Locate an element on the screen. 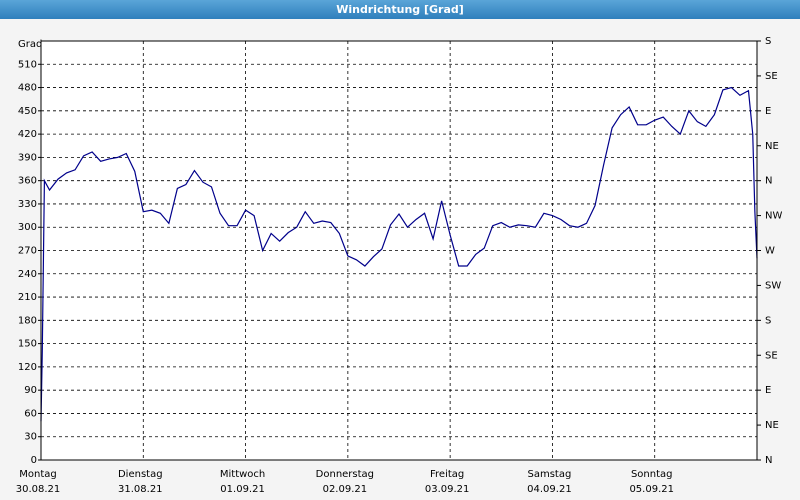  y-tick-label: 360 is located at coordinates (27, 181).